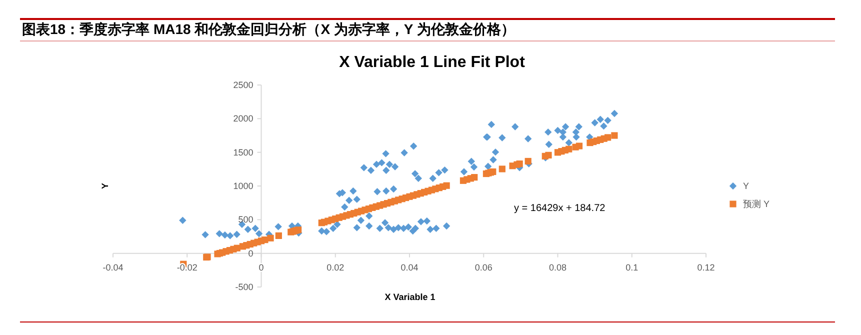 Image resolution: width=861 pixels, height=335 pixels. Describe the element at coordinates (187, 267) in the screenshot. I see `x-tick-label: -0.02` at that location.